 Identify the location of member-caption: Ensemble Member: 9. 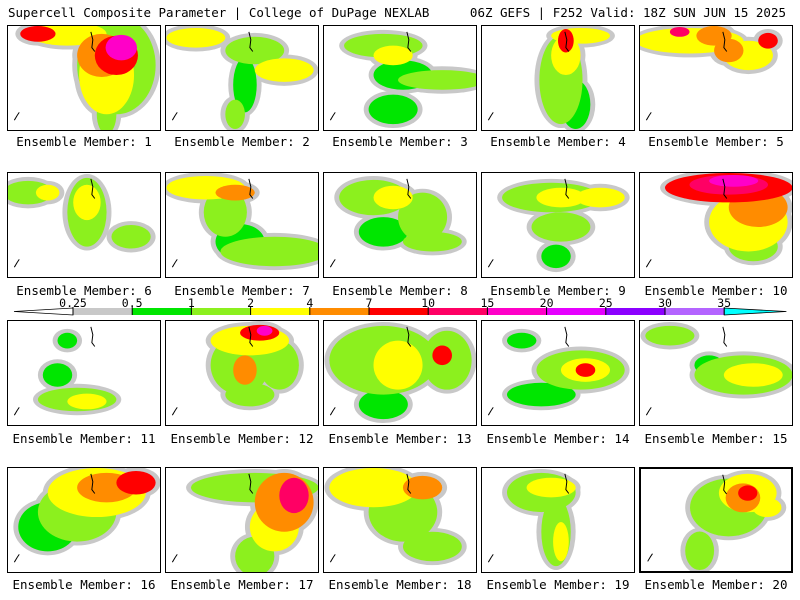
(558, 290).